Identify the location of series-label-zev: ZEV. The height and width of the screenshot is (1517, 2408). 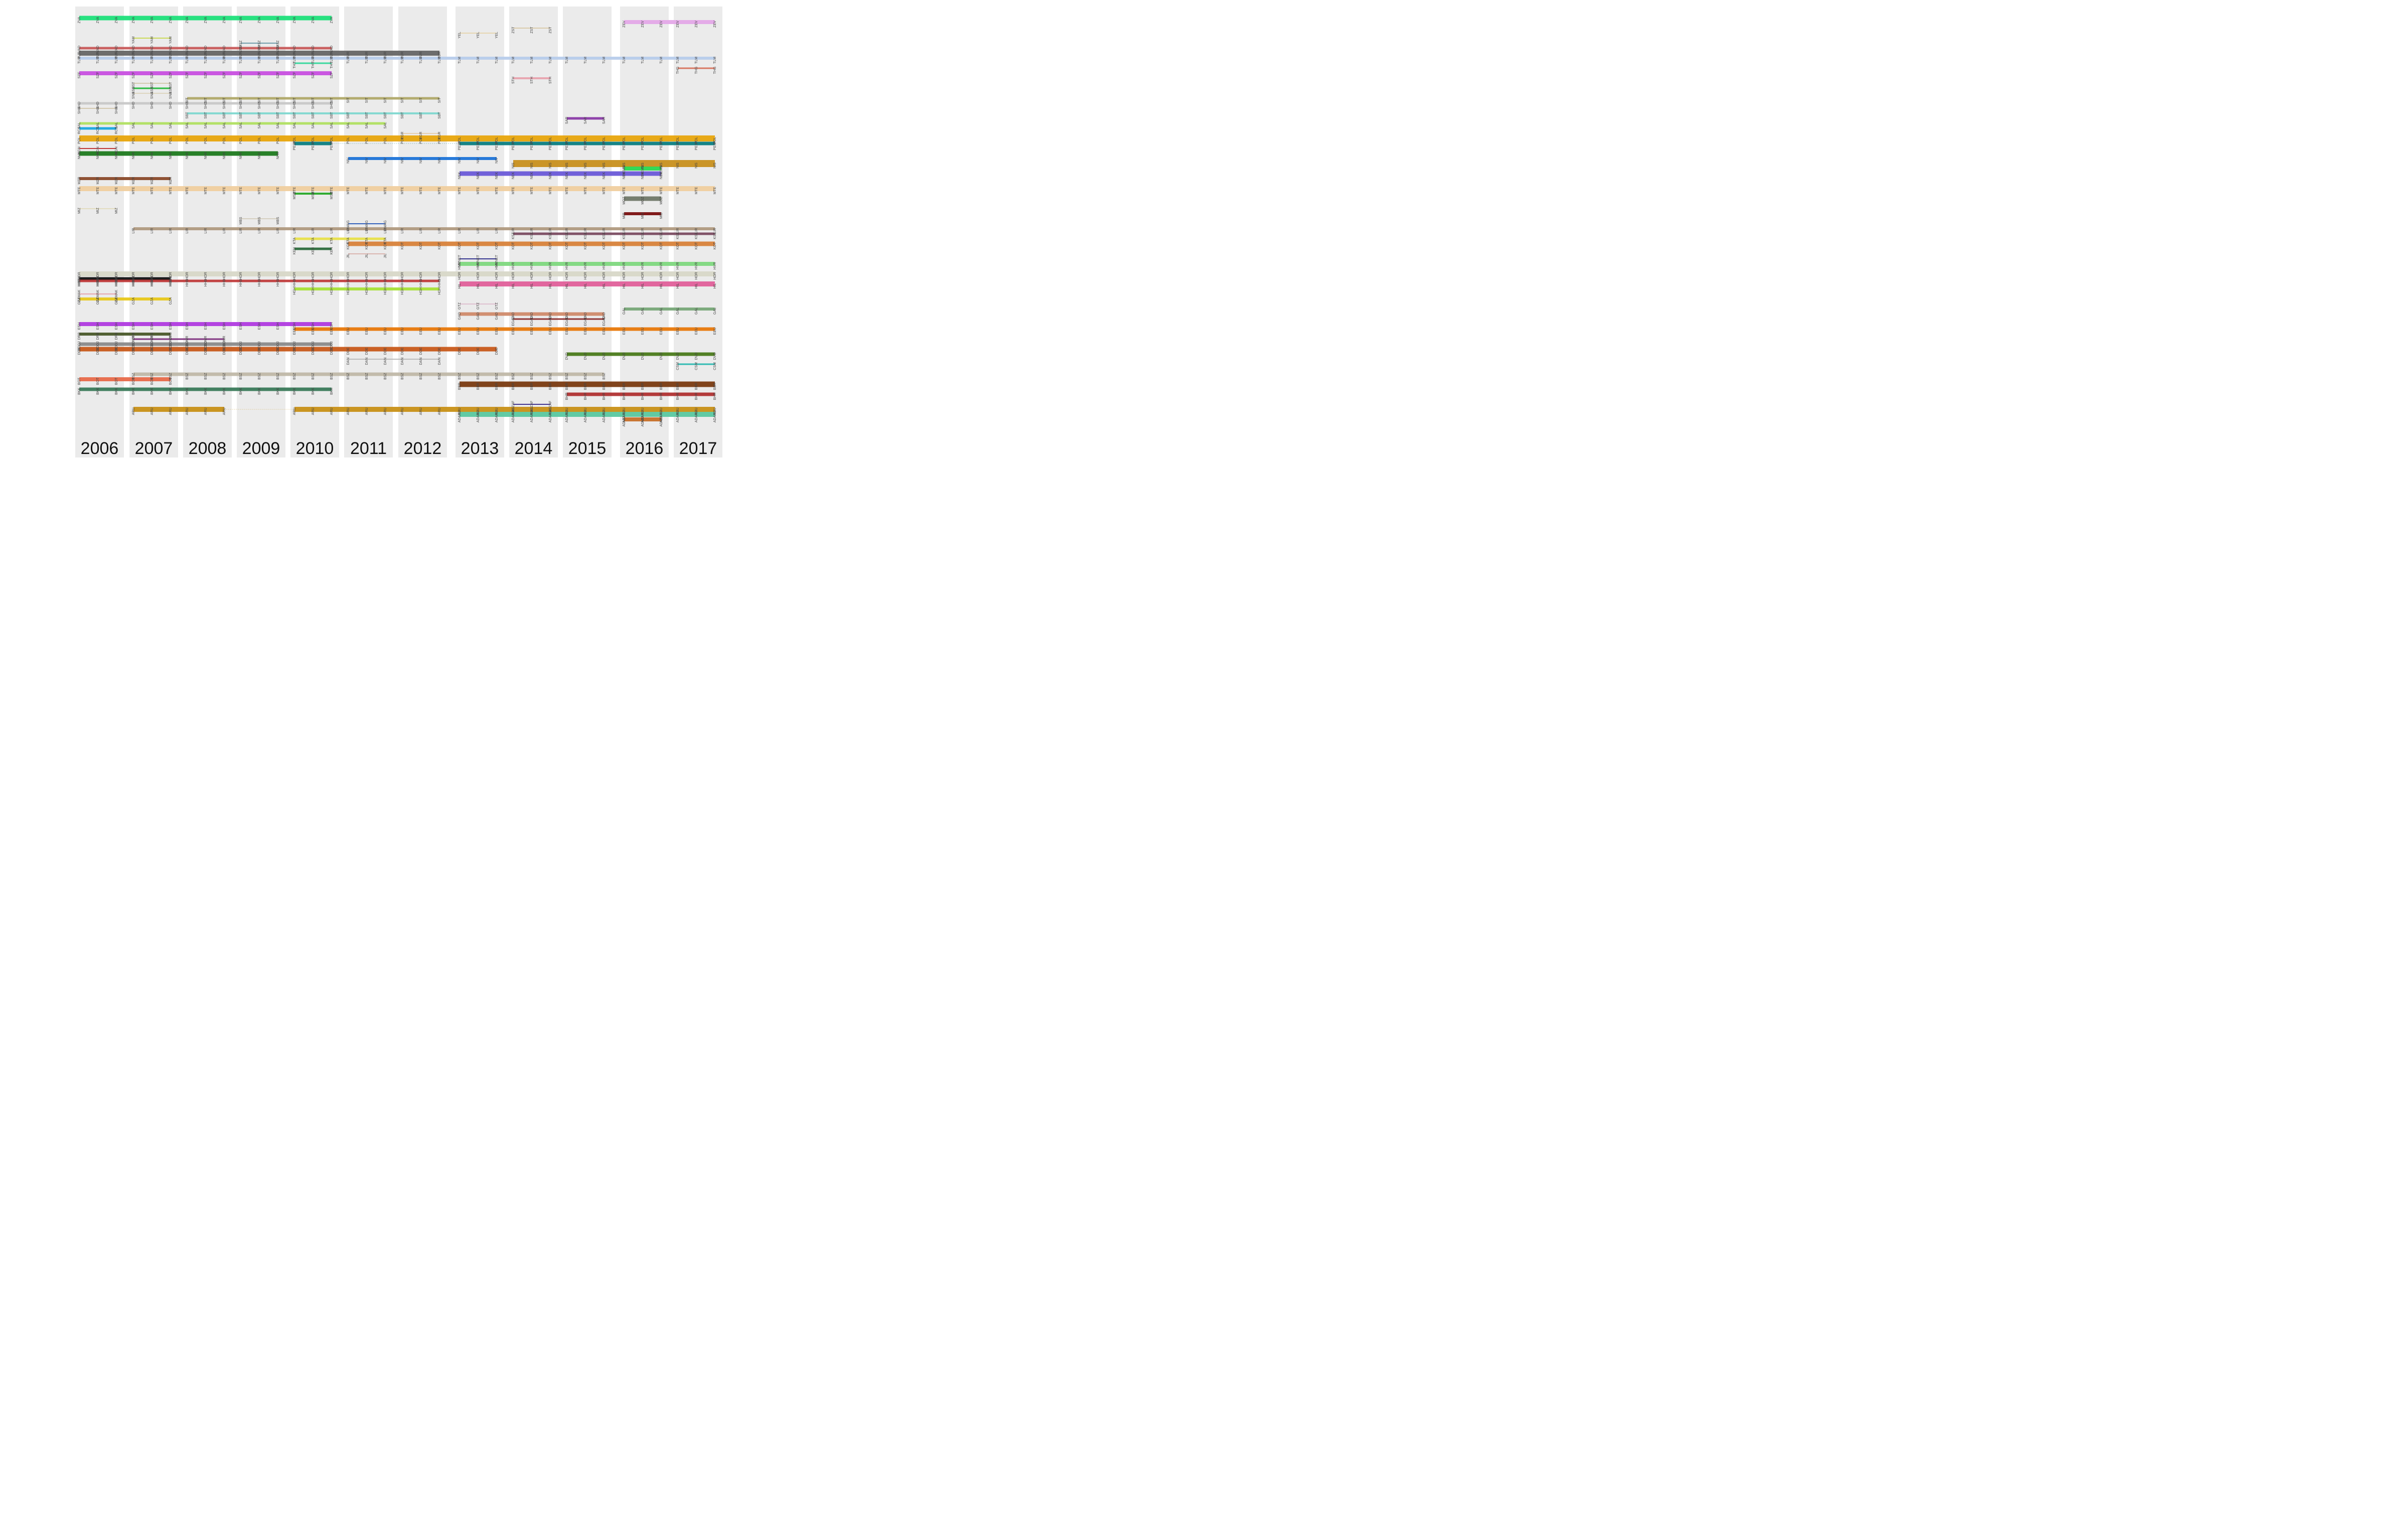
(678, 24).